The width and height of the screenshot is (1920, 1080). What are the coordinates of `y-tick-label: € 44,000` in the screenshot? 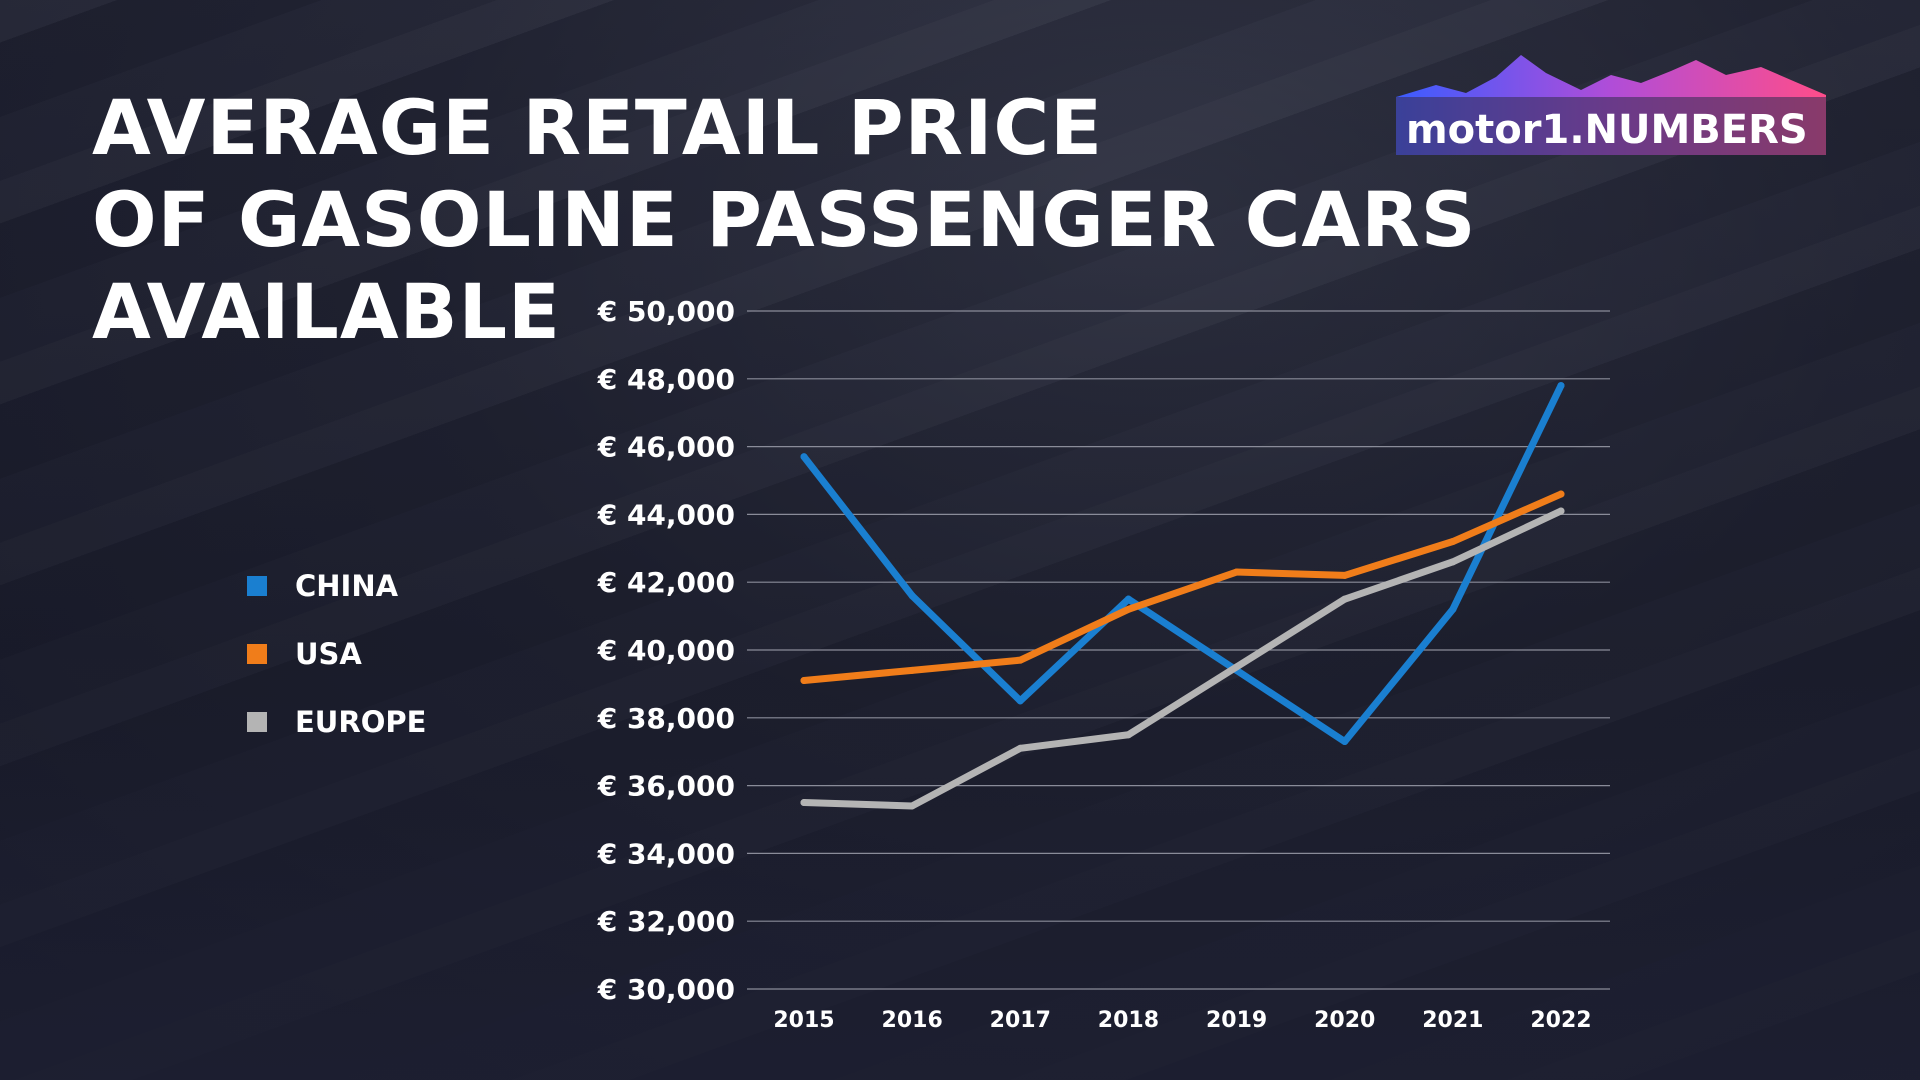 It's located at (666, 514).